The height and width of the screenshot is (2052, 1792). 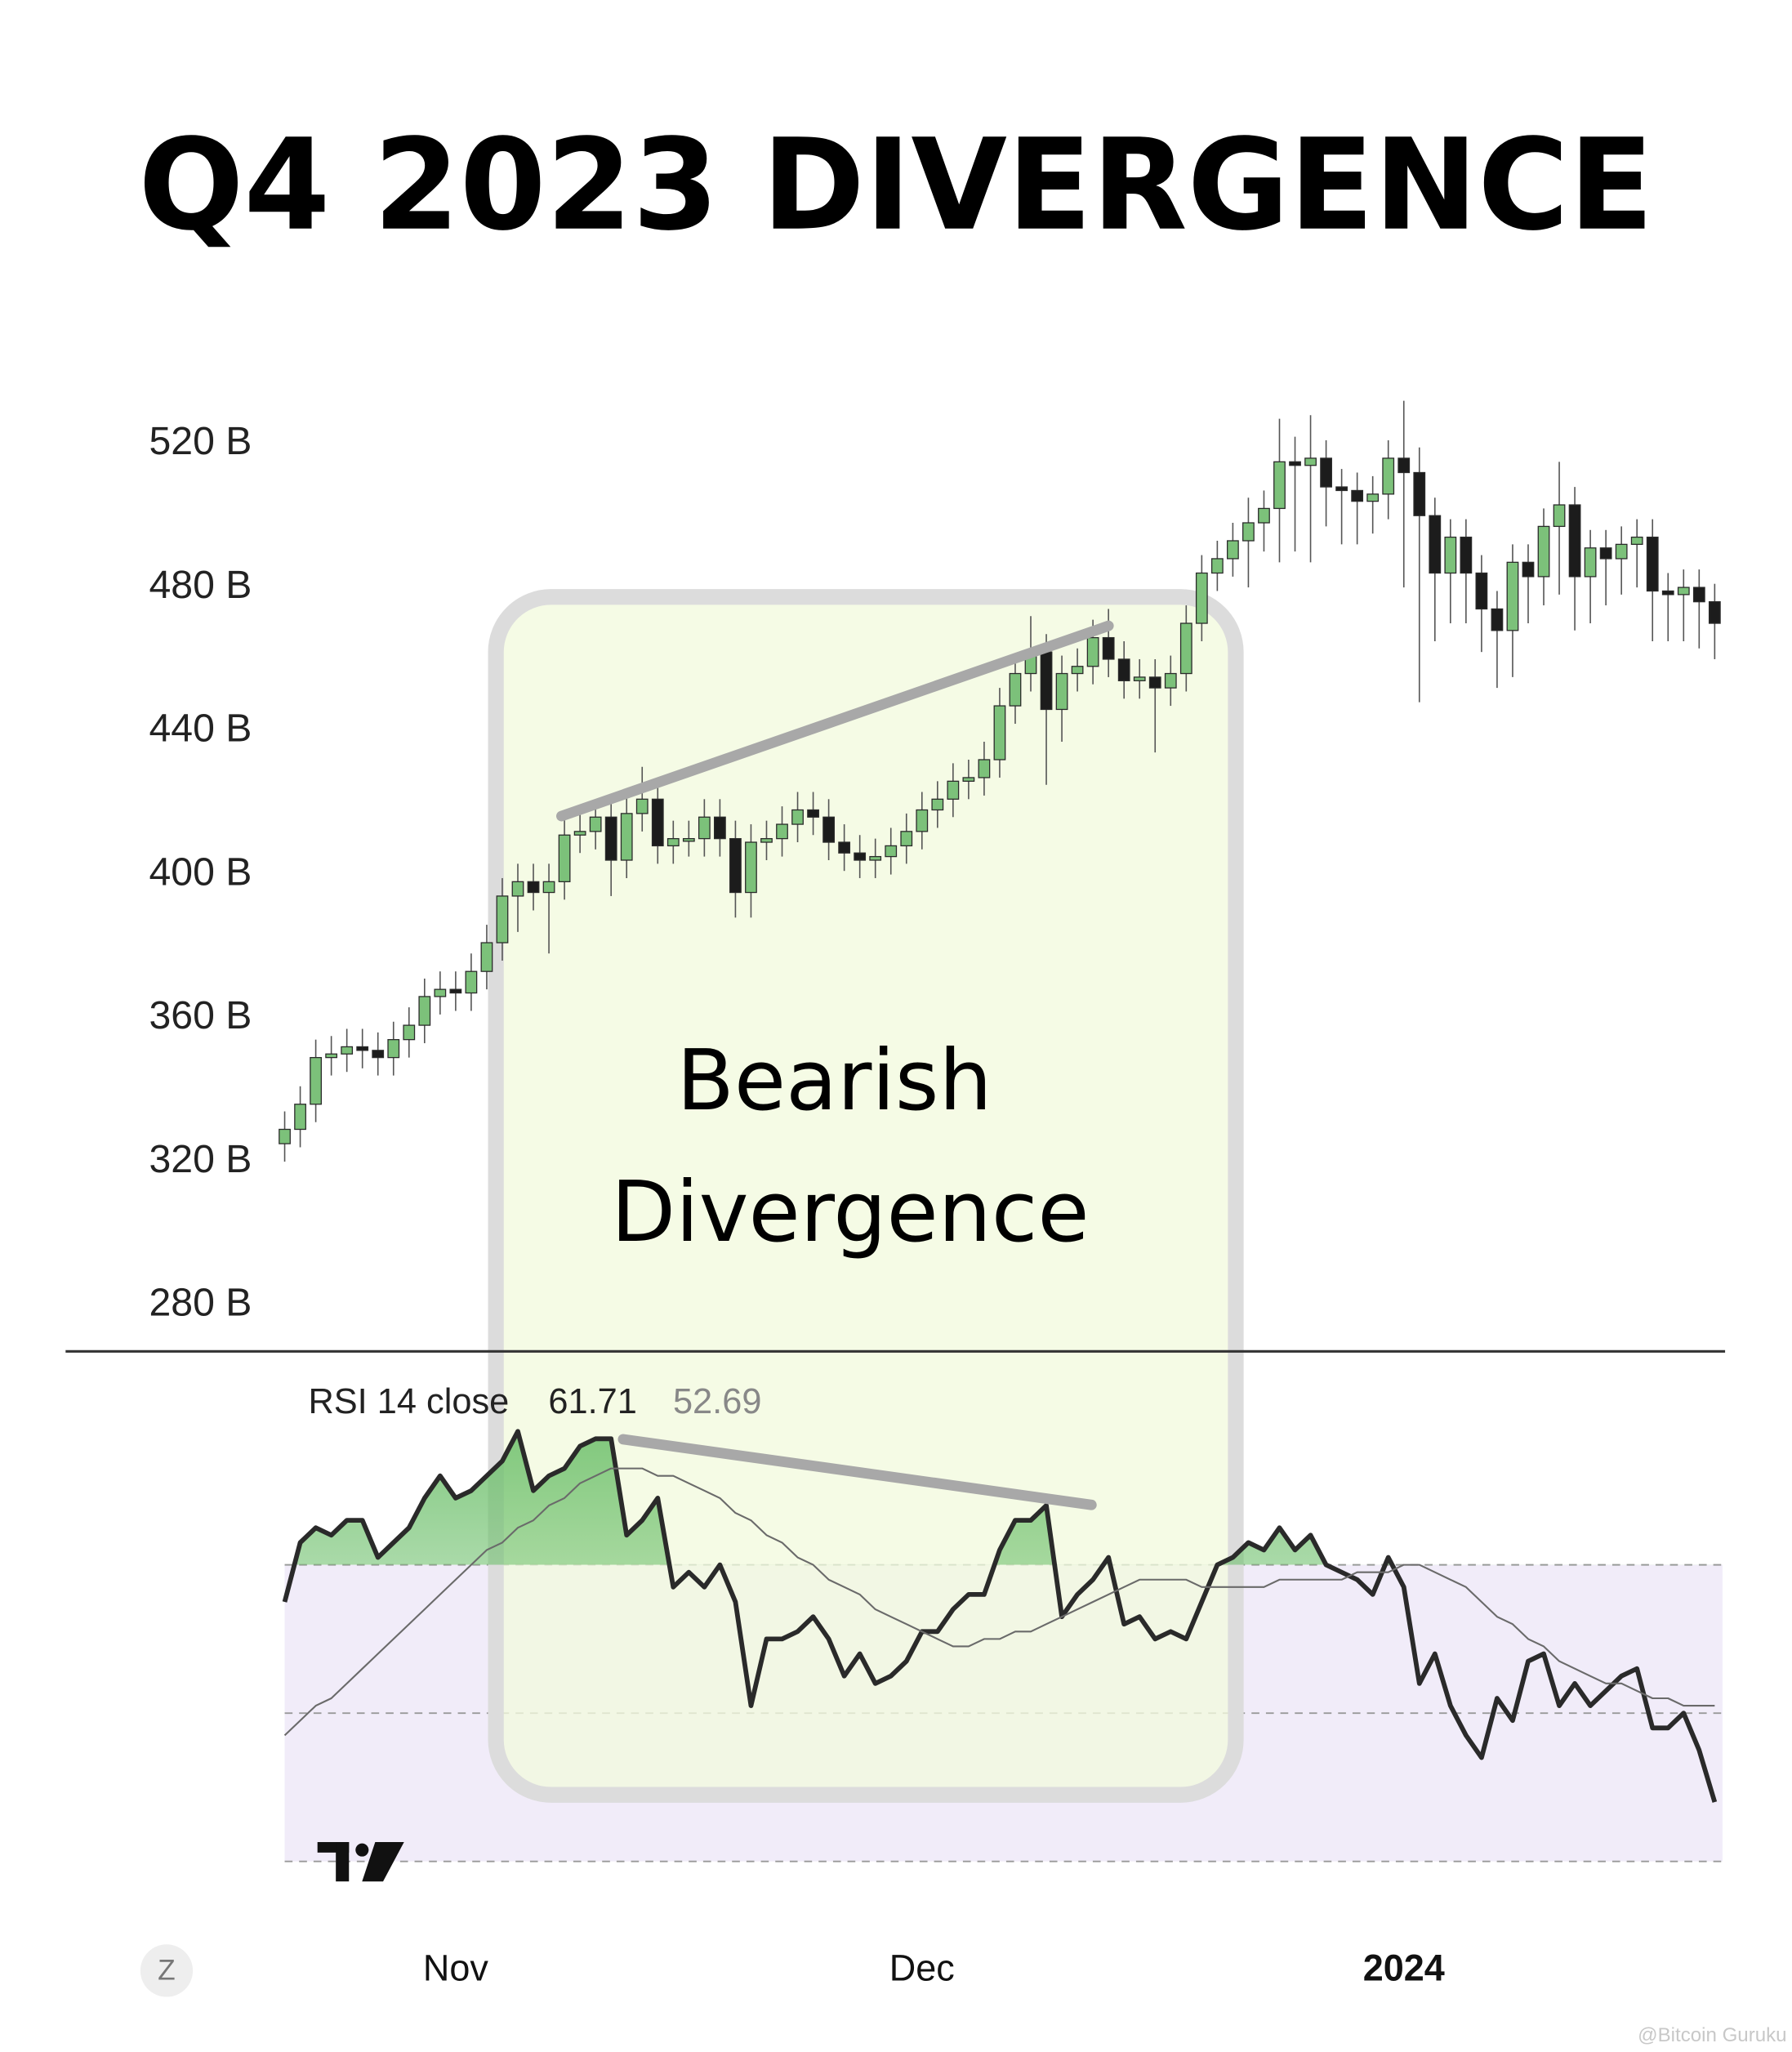 I want to click on tradingview-logo, so click(x=360, y=1862).